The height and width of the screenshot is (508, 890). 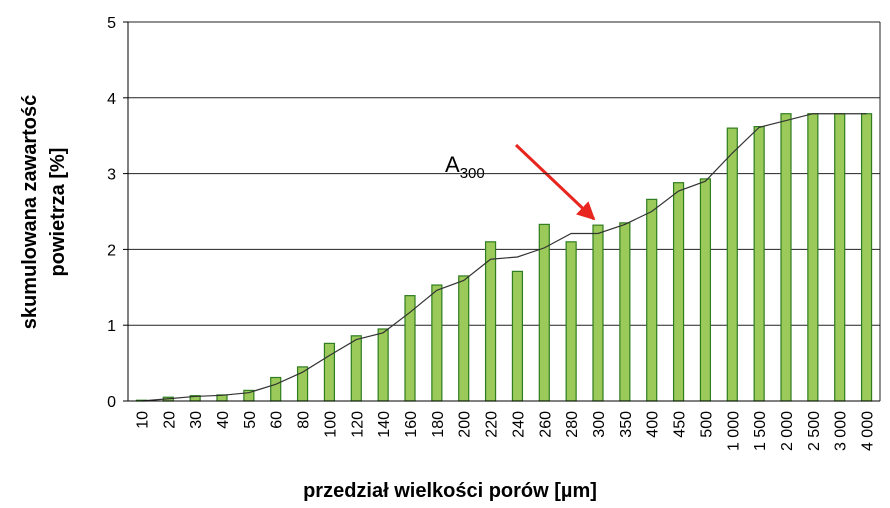 What do you see at coordinates (841, 431) in the screenshot?
I see `x-tick-label: 3 000` at bounding box center [841, 431].